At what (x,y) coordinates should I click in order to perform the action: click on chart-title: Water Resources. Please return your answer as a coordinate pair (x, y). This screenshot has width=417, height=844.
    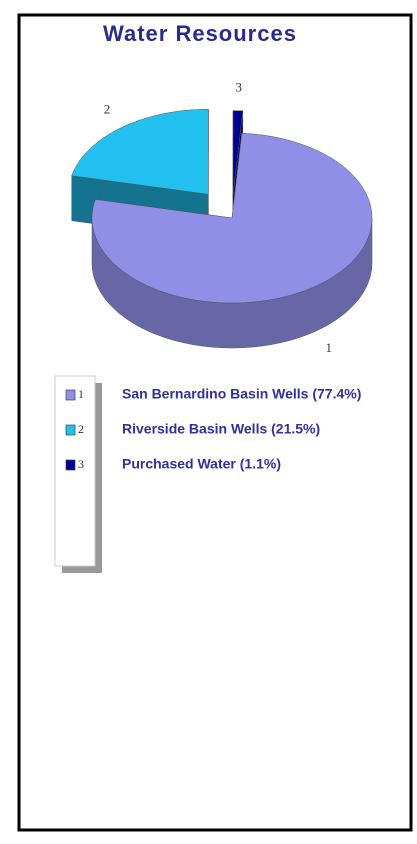
    Looking at the image, I should click on (200, 33).